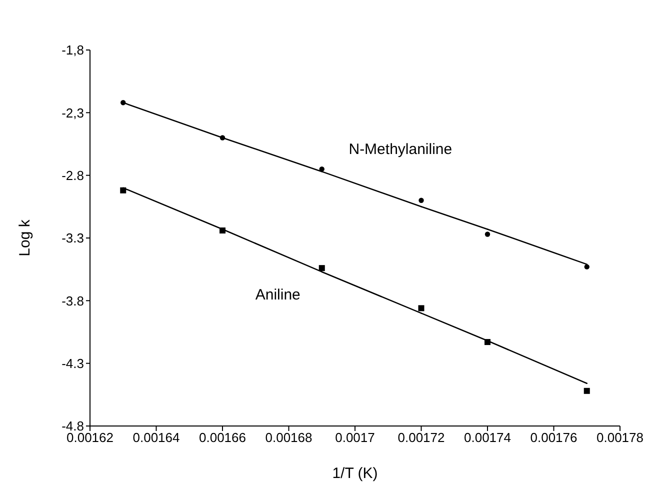  What do you see at coordinates (222, 438) in the screenshot?
I see `x-tick-label: 0.00166` at bounding box center [222, 438].